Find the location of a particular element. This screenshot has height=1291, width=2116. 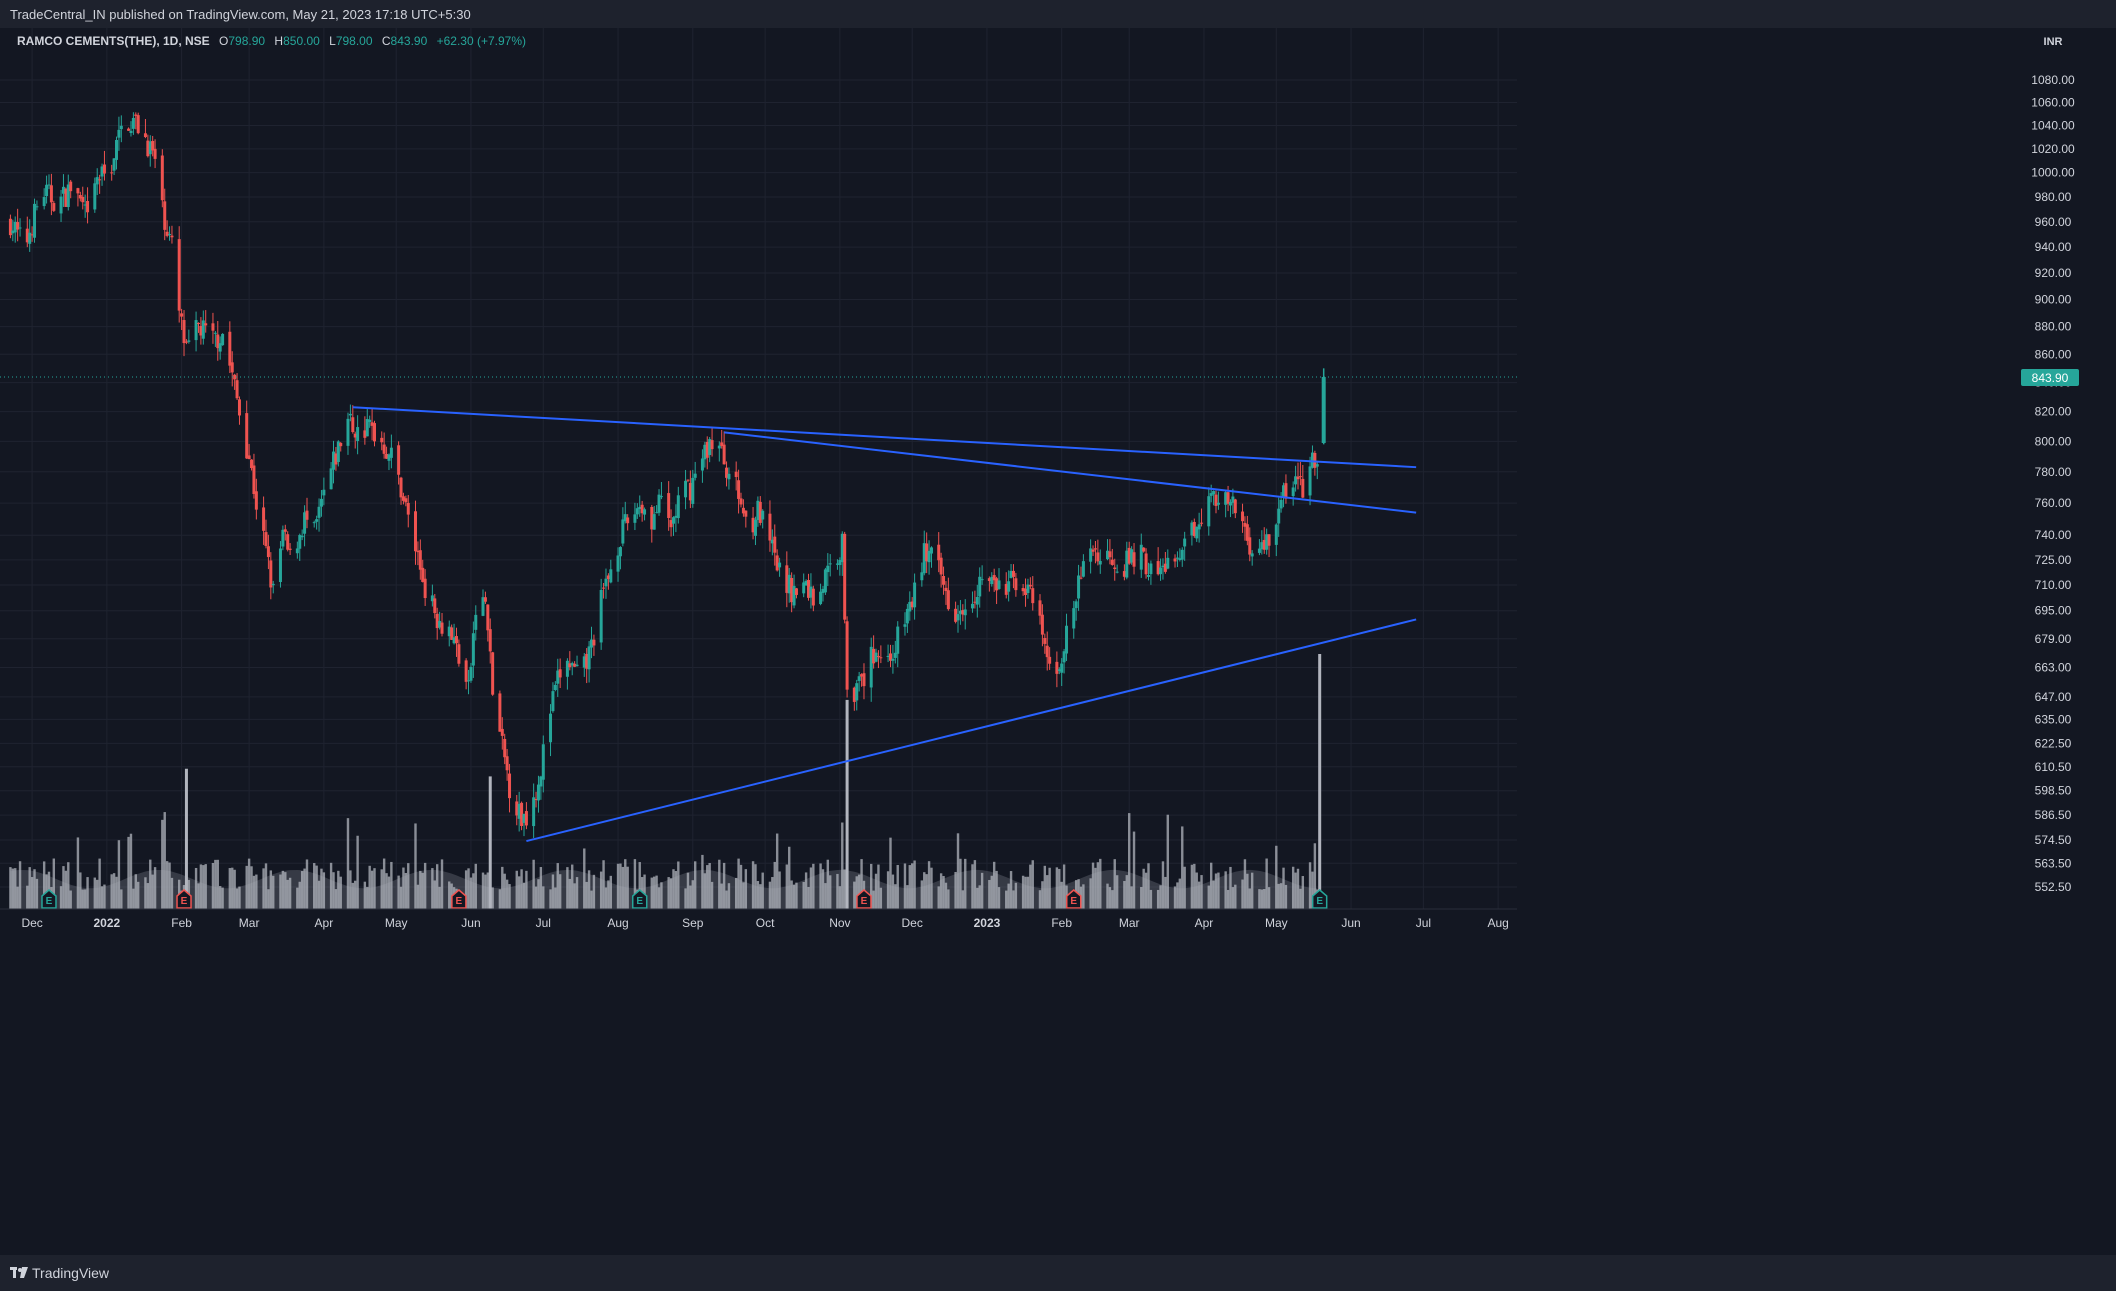

price-tick-label: 586.50 is located at coordinates (2053, 815).